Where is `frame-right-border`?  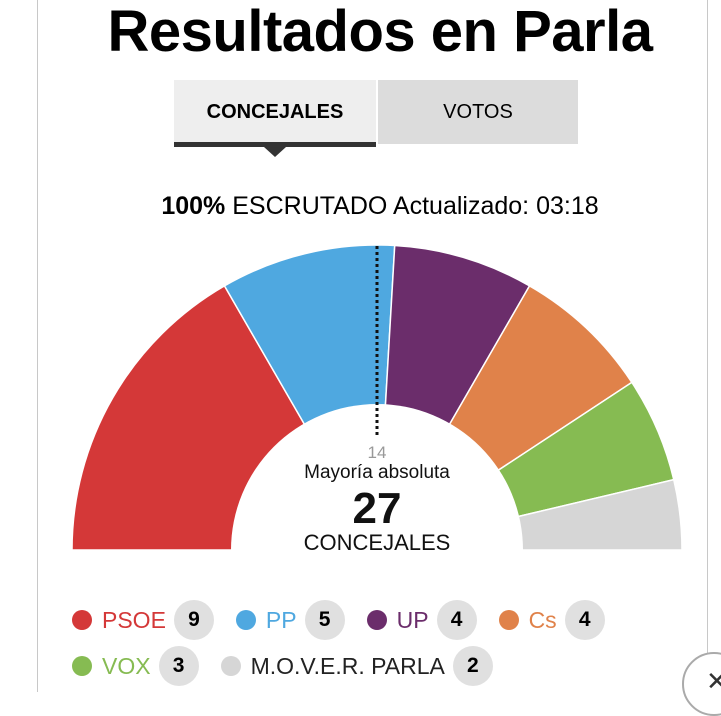 frame-right-border is located at coordinates (707, 346).